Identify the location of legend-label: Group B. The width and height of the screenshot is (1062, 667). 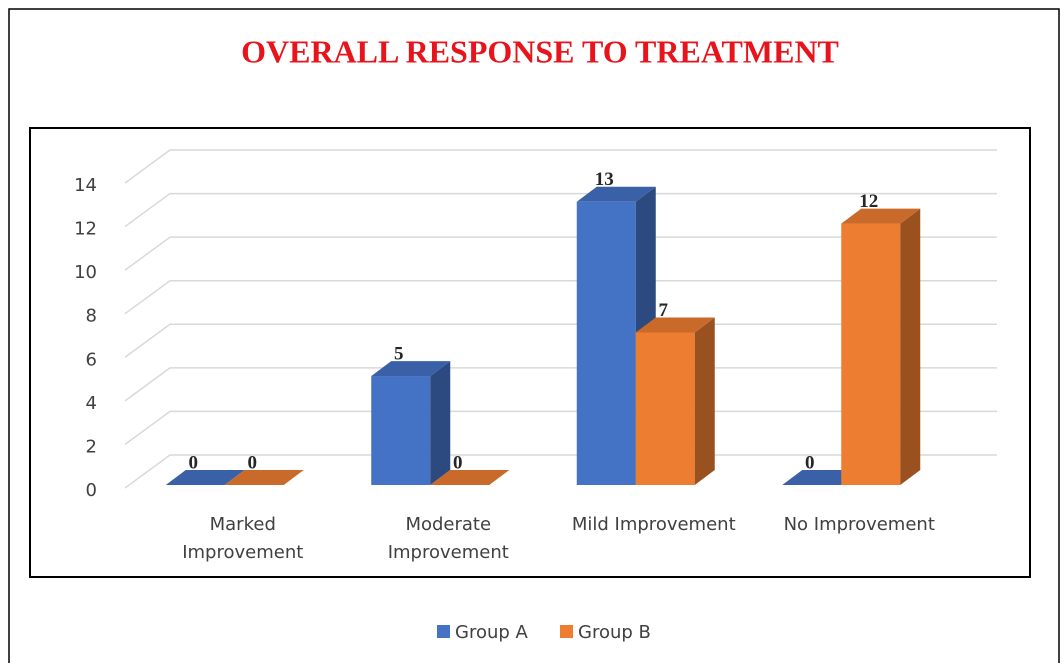
(614, 632).